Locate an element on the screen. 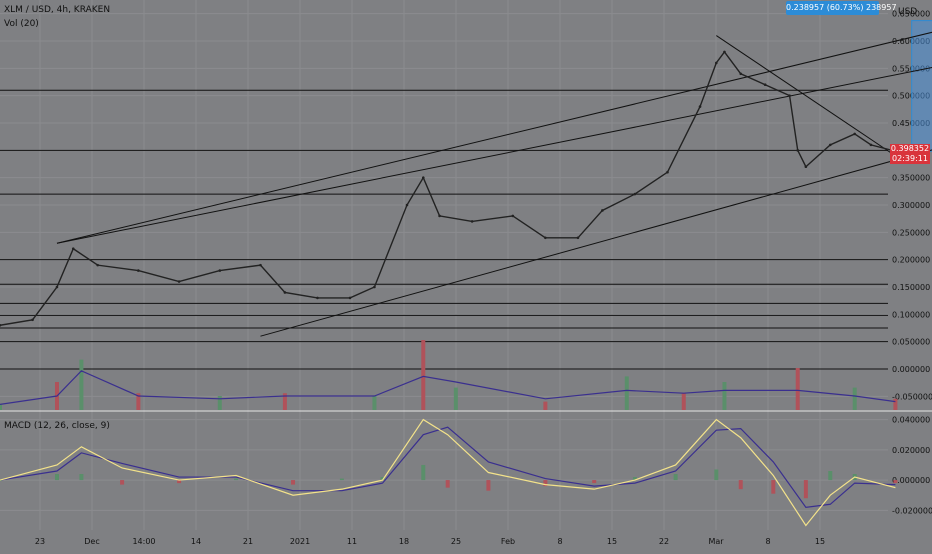 The image size is (932, 554). time-axis-tick-label: 25 is located at coordinates (456, 541).